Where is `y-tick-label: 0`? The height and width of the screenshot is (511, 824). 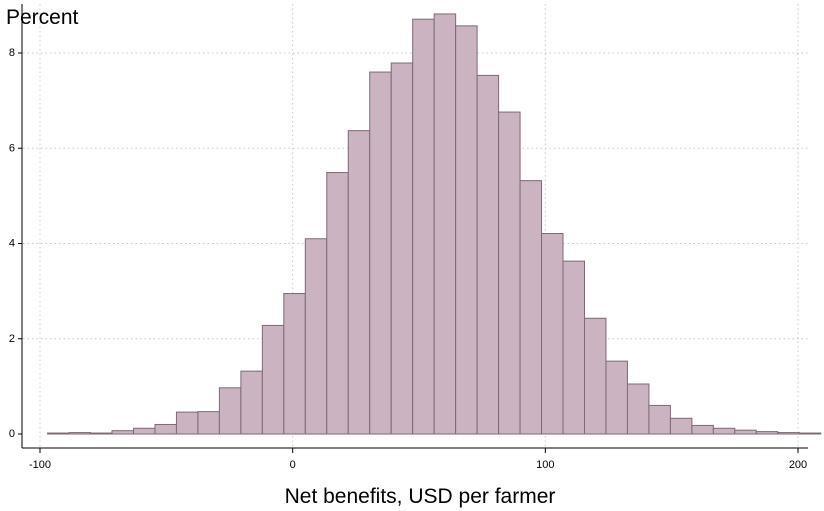 y-tick-label: 0 is located at coordinates (12, 434).